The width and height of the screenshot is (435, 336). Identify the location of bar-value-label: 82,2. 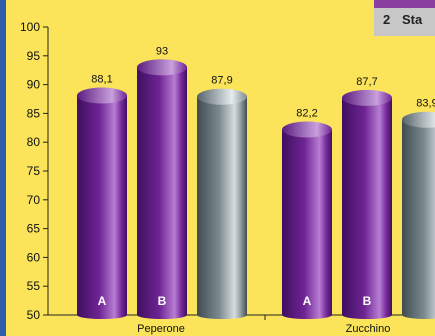
(306, 114).